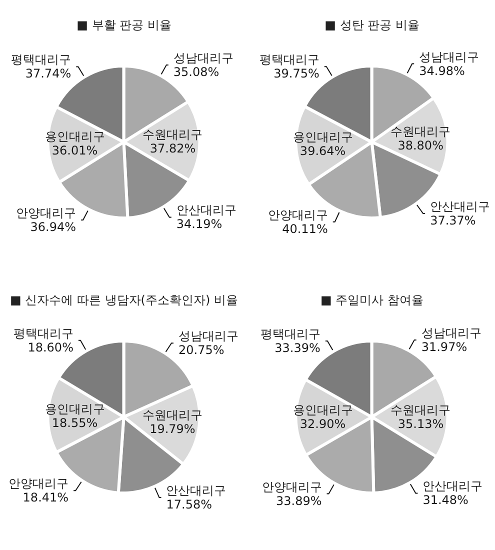  What do you see at coordinates (173, 429) in the screenshot?
I see `data-label: 19.79%` at bounding box center [173, 429].